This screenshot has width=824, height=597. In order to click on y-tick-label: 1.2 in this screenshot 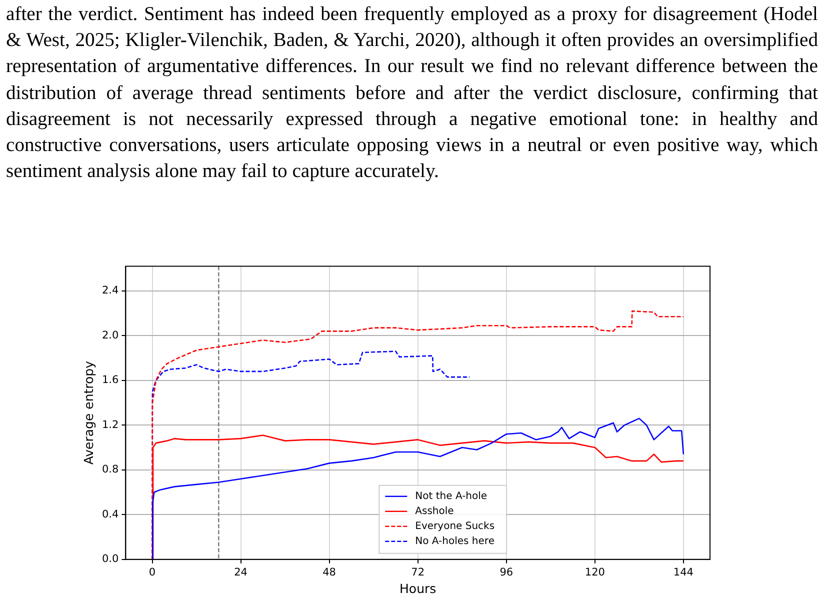, I will do `click(110, 424)`.